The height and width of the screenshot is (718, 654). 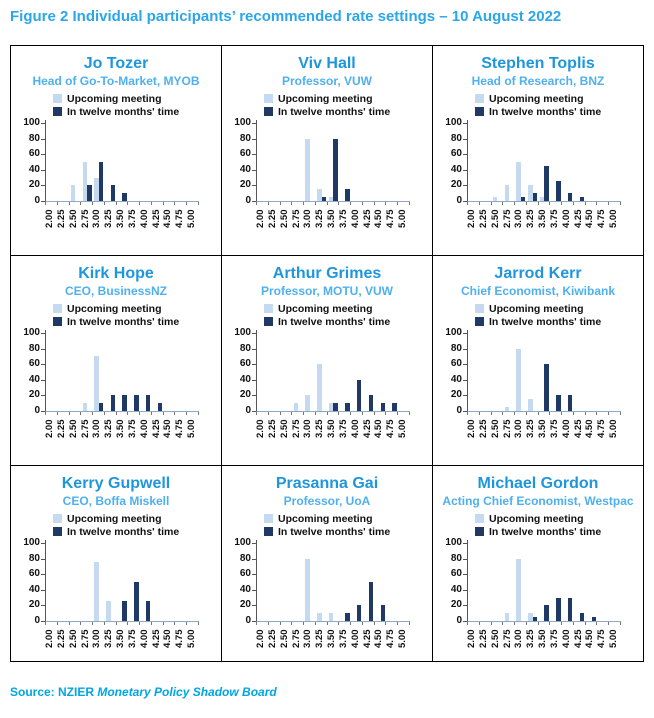 What do you see at coordinates (122, 371) in the screenshot?
I see `plot-area` at bounding box center [122, 371].